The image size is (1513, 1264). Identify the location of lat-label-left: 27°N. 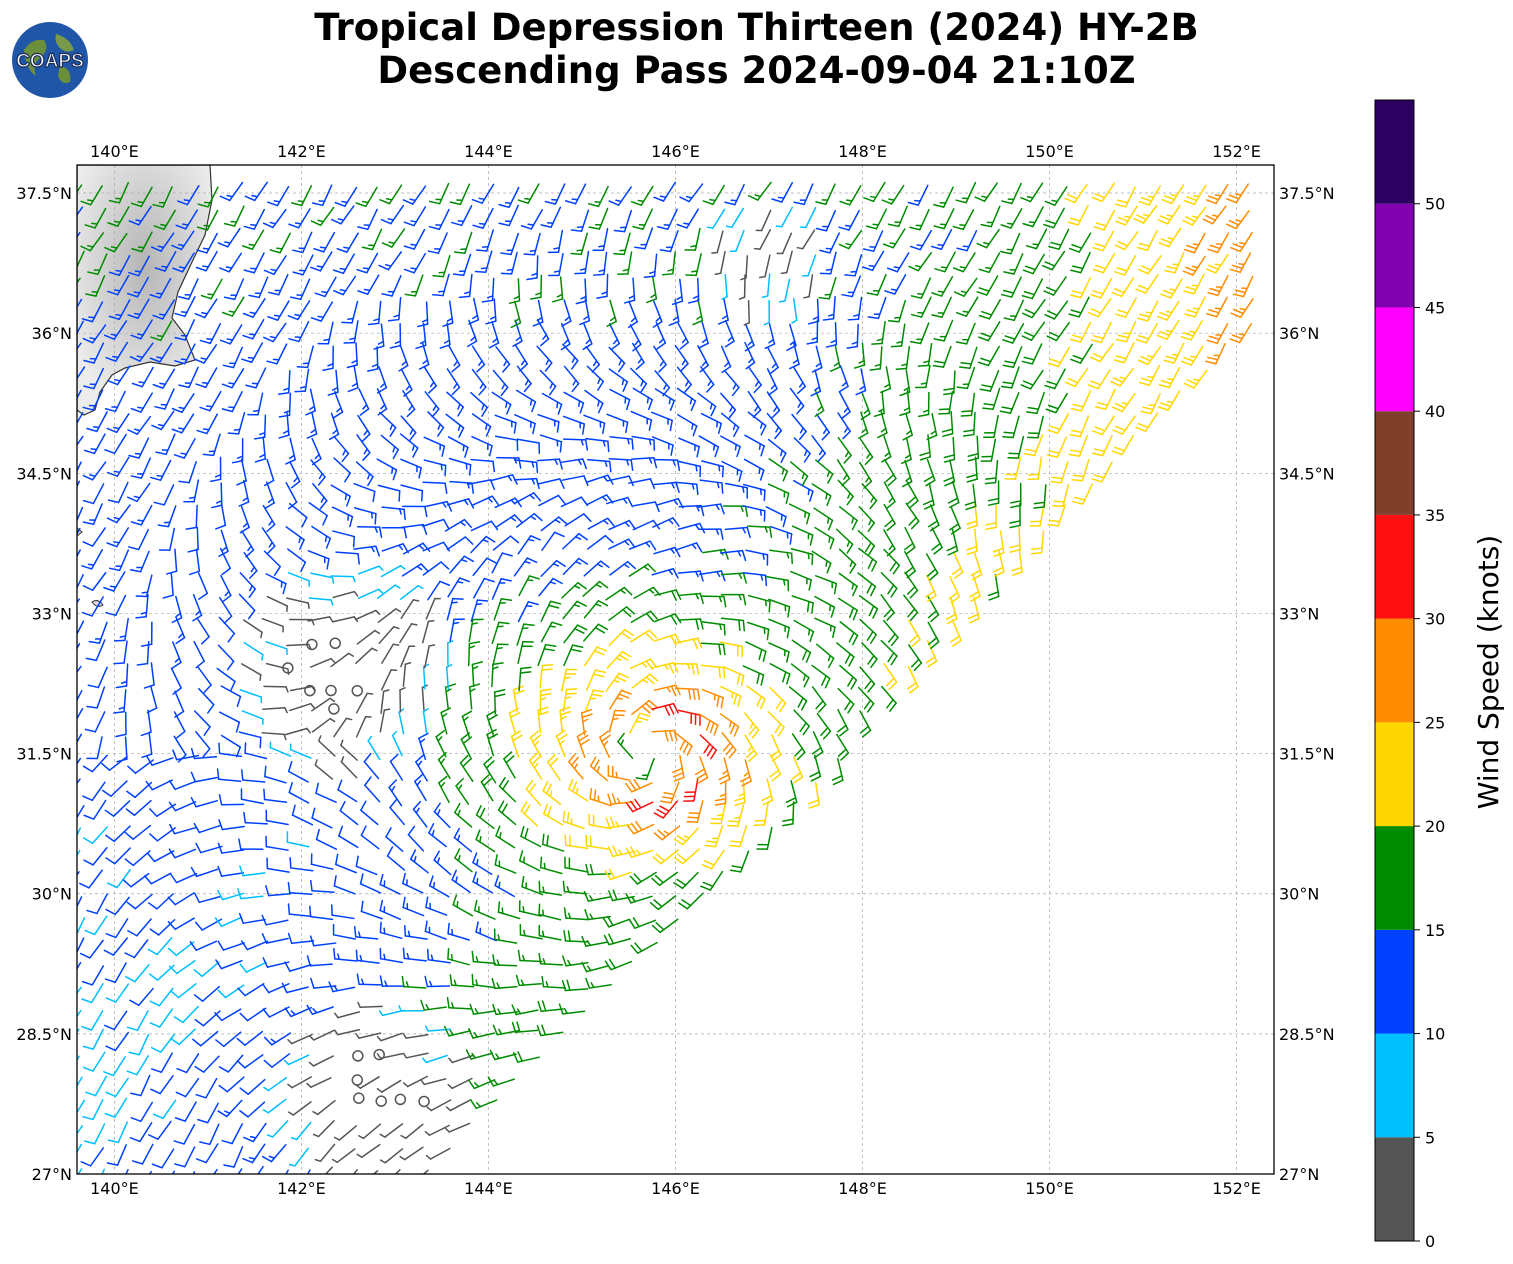
(52, 1174).